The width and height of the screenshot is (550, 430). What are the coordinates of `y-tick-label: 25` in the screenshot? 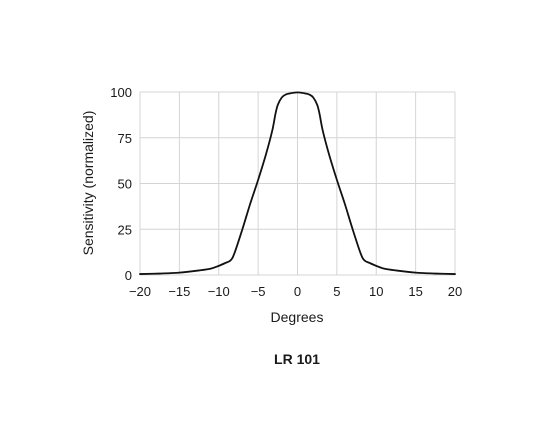 It's located at (125, 229).